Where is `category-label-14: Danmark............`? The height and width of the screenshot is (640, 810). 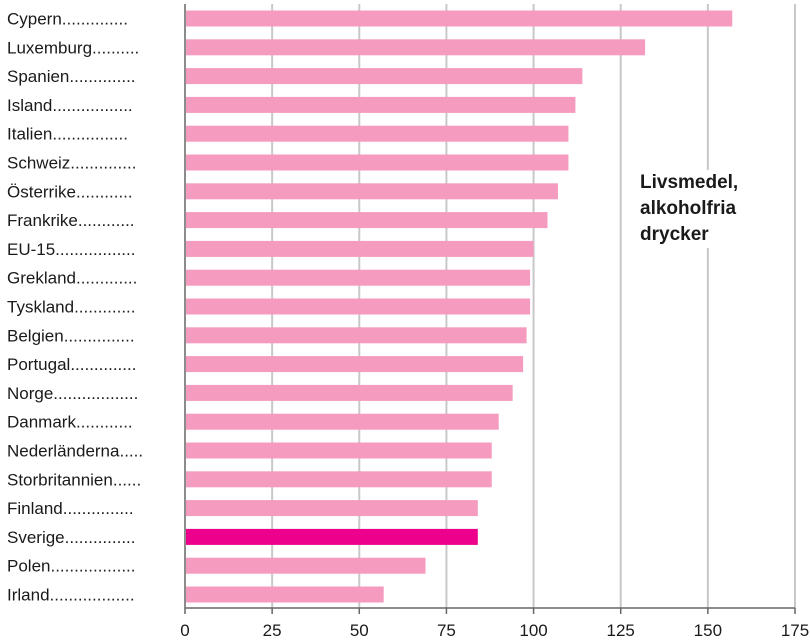
category-label-14: Danmark............ is located at coordinates (70, 422).